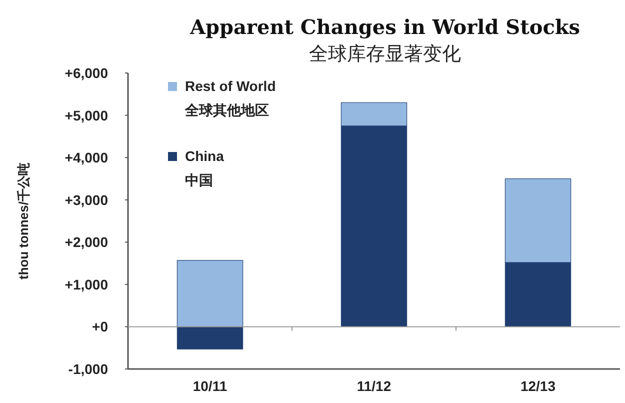  What do you see at coordinates (86, 115) in the screenshot?
I see `y-tick-label: +5,000` at bounding box center [86, 115].